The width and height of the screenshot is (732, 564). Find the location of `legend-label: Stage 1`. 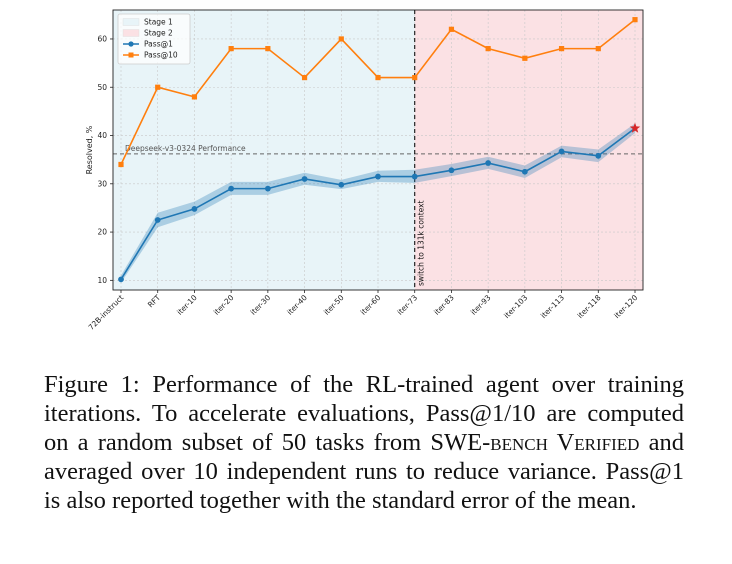

legend-label: Stage 1 is located at coordinates (158, 22).